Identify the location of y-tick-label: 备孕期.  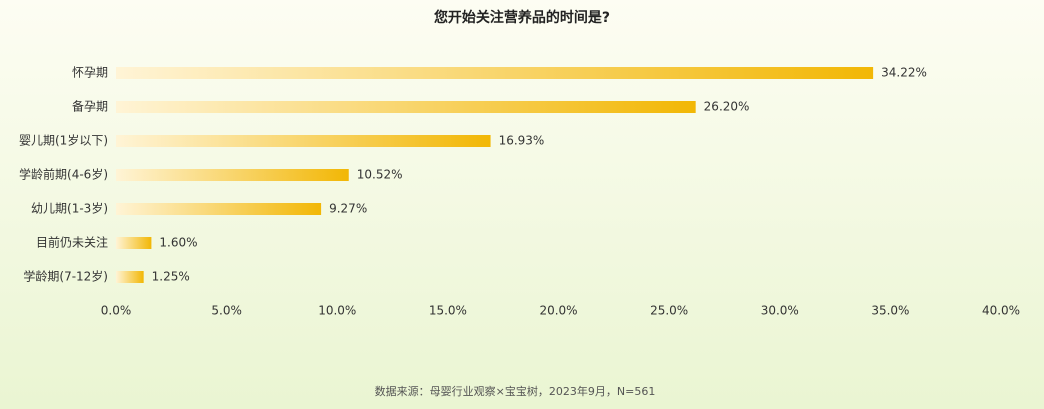
(90, 107).